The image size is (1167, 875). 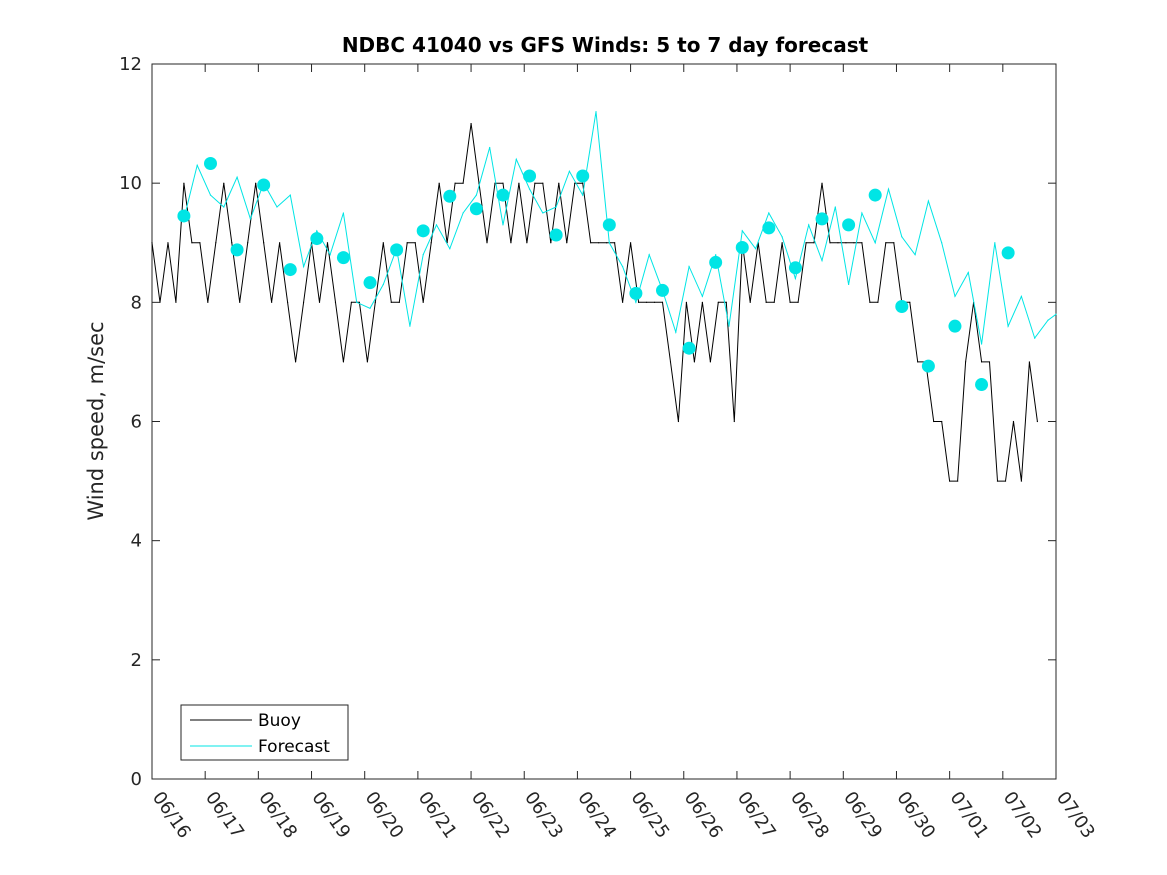 I want to click on y-tick-label: 12, so click(x=130, y=64).